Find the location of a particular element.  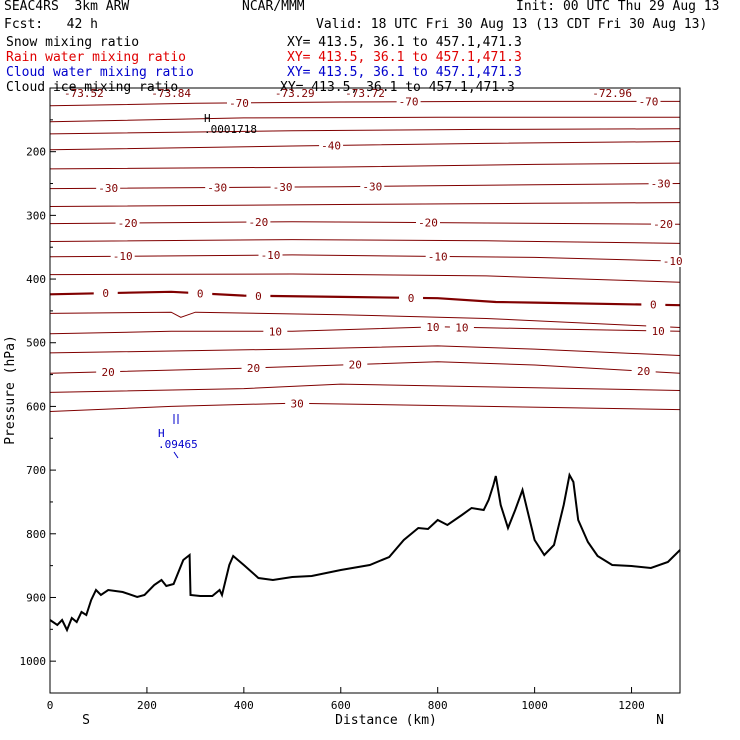

y-axis-label: Pressure (hPa) is located at coordinates (10, 390).